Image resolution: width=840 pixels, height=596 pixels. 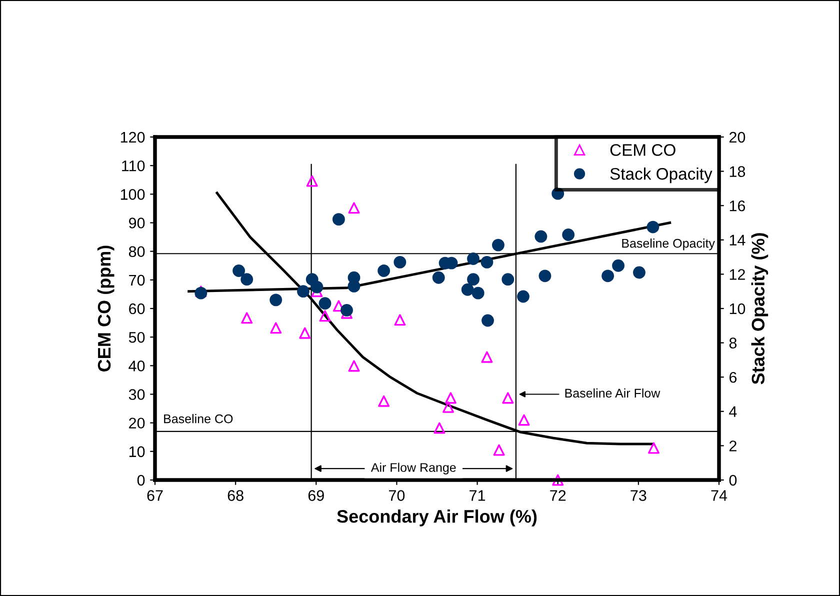 I want to click on y2-tick-label: 12, so click(x=737, y=274).